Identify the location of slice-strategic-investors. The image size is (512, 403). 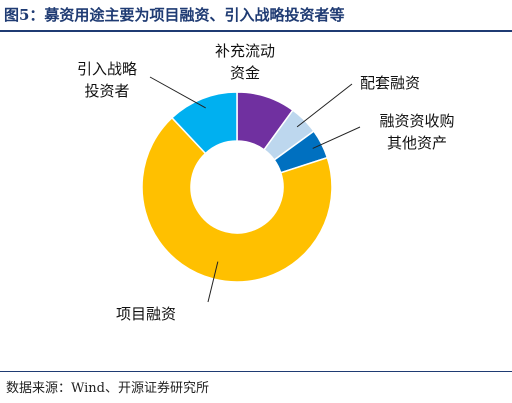
(204, 123).